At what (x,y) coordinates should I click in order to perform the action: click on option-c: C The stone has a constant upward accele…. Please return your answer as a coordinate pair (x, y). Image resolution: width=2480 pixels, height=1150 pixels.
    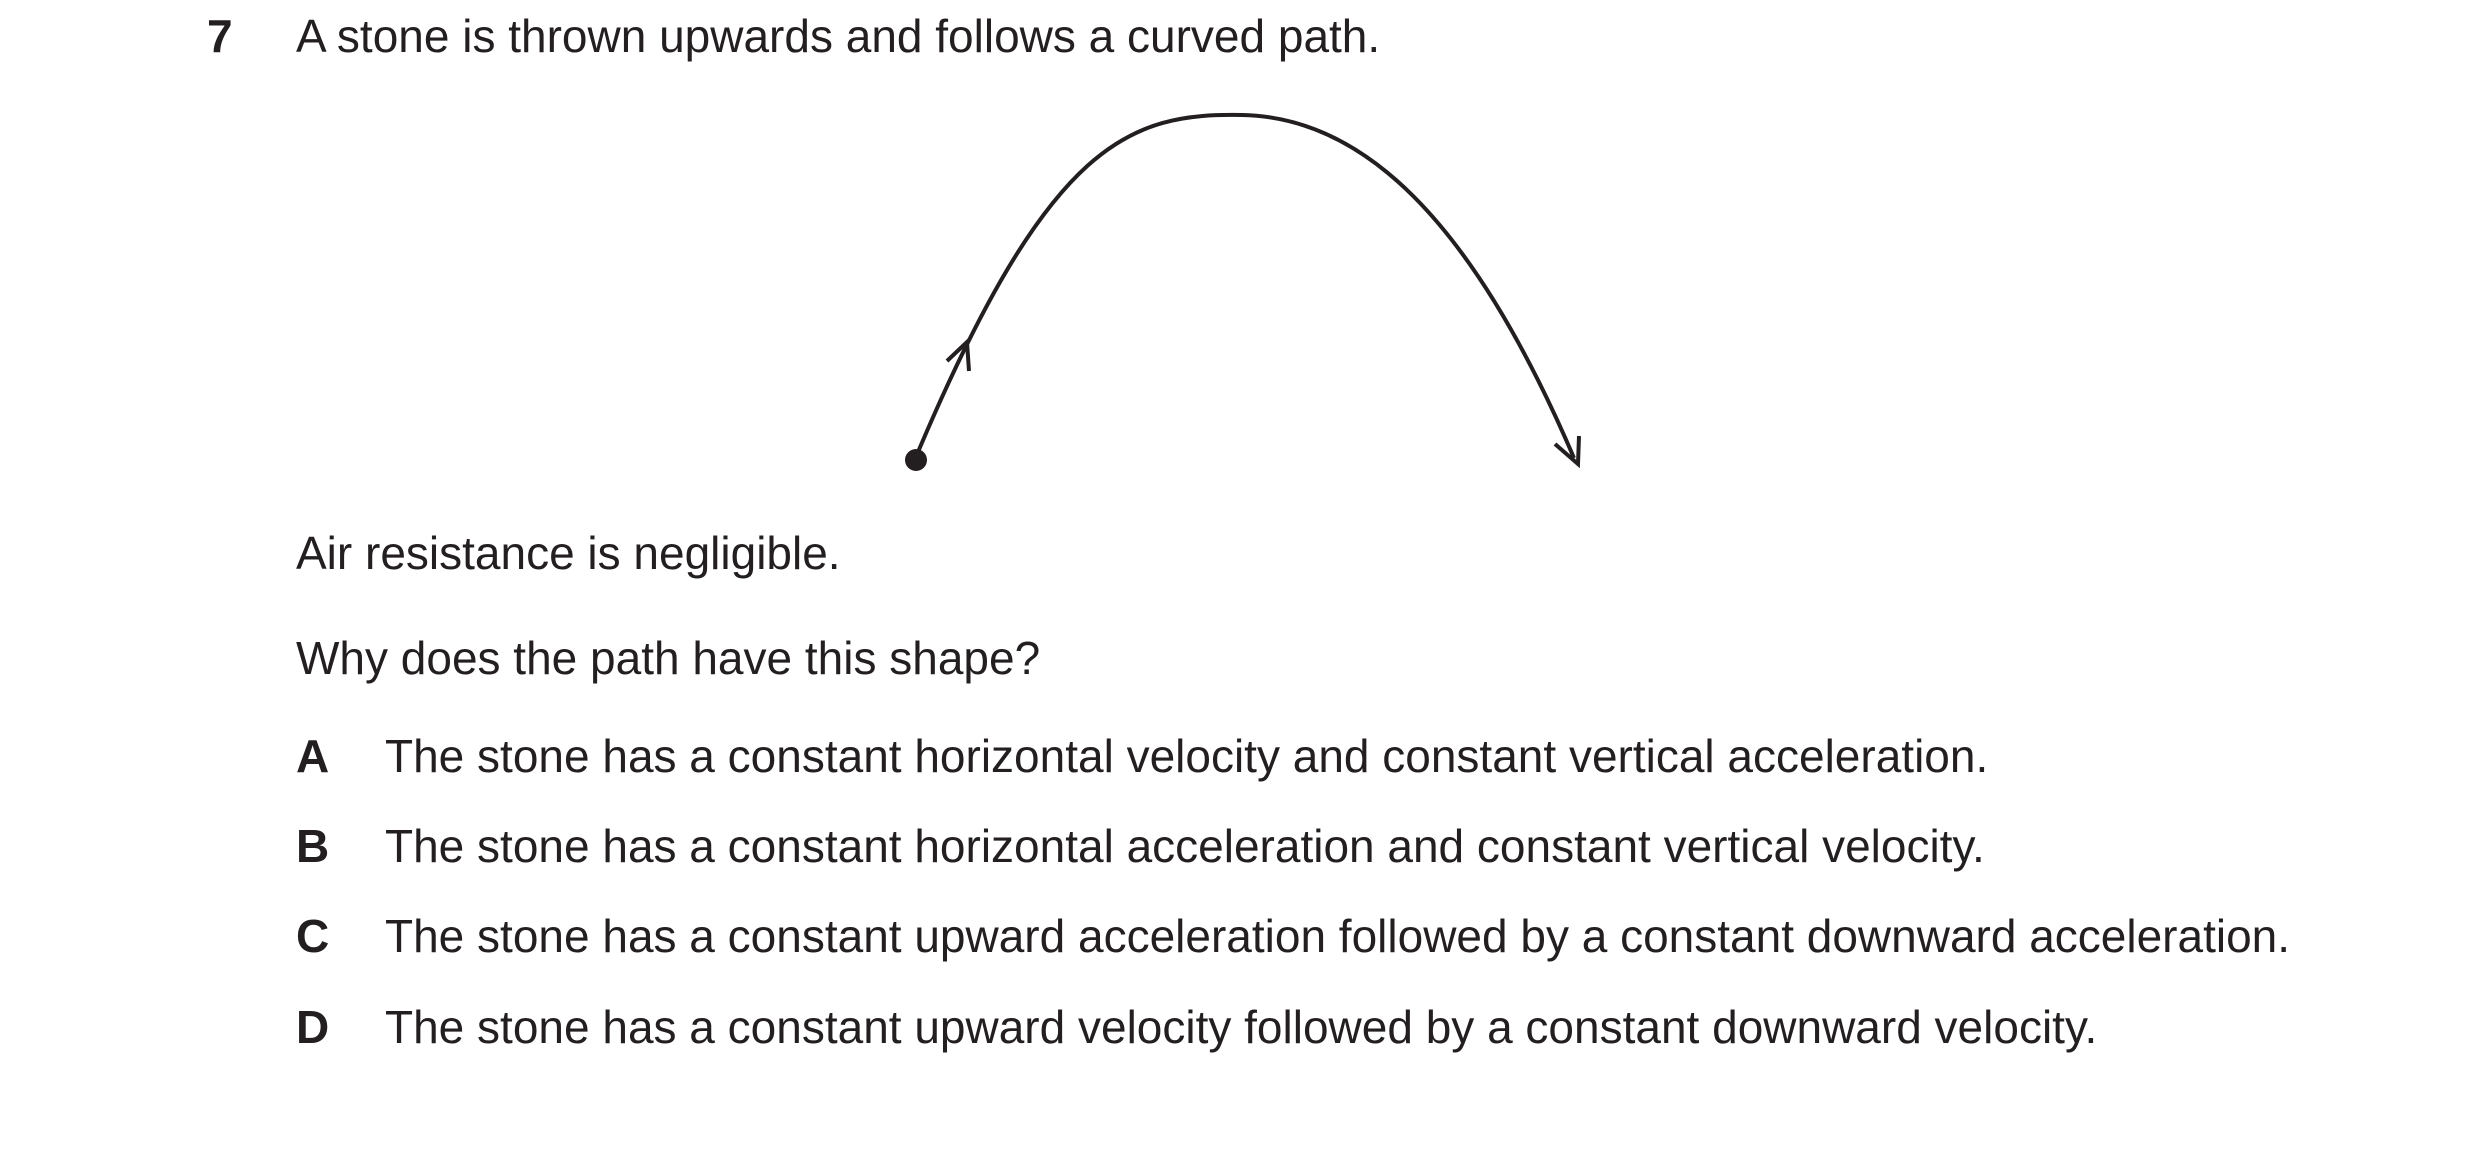
    Looking at the image, I should click on (1346, 936).